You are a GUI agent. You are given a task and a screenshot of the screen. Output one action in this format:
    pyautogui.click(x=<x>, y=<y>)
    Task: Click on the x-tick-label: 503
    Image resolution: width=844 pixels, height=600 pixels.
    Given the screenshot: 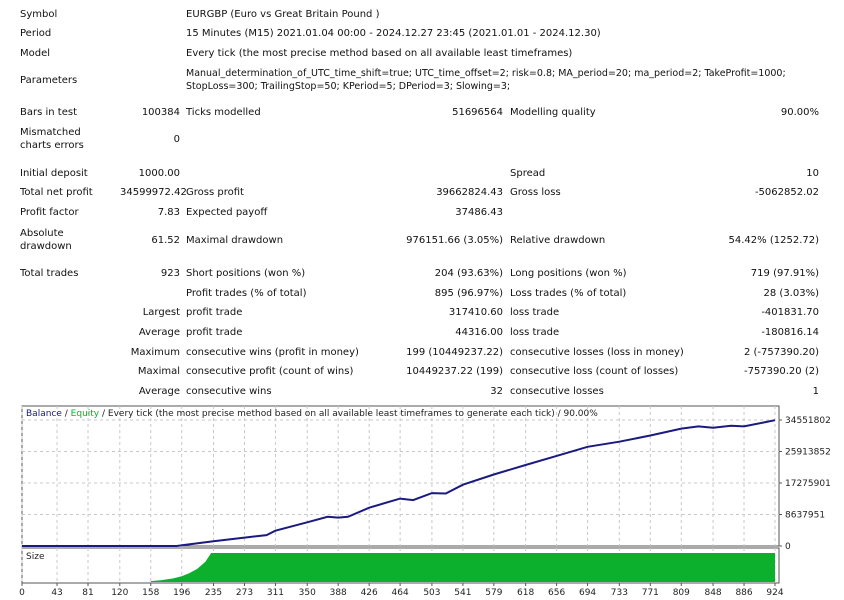 What is the action you would take?
    pyautogui.click(x=431, y=593)
    